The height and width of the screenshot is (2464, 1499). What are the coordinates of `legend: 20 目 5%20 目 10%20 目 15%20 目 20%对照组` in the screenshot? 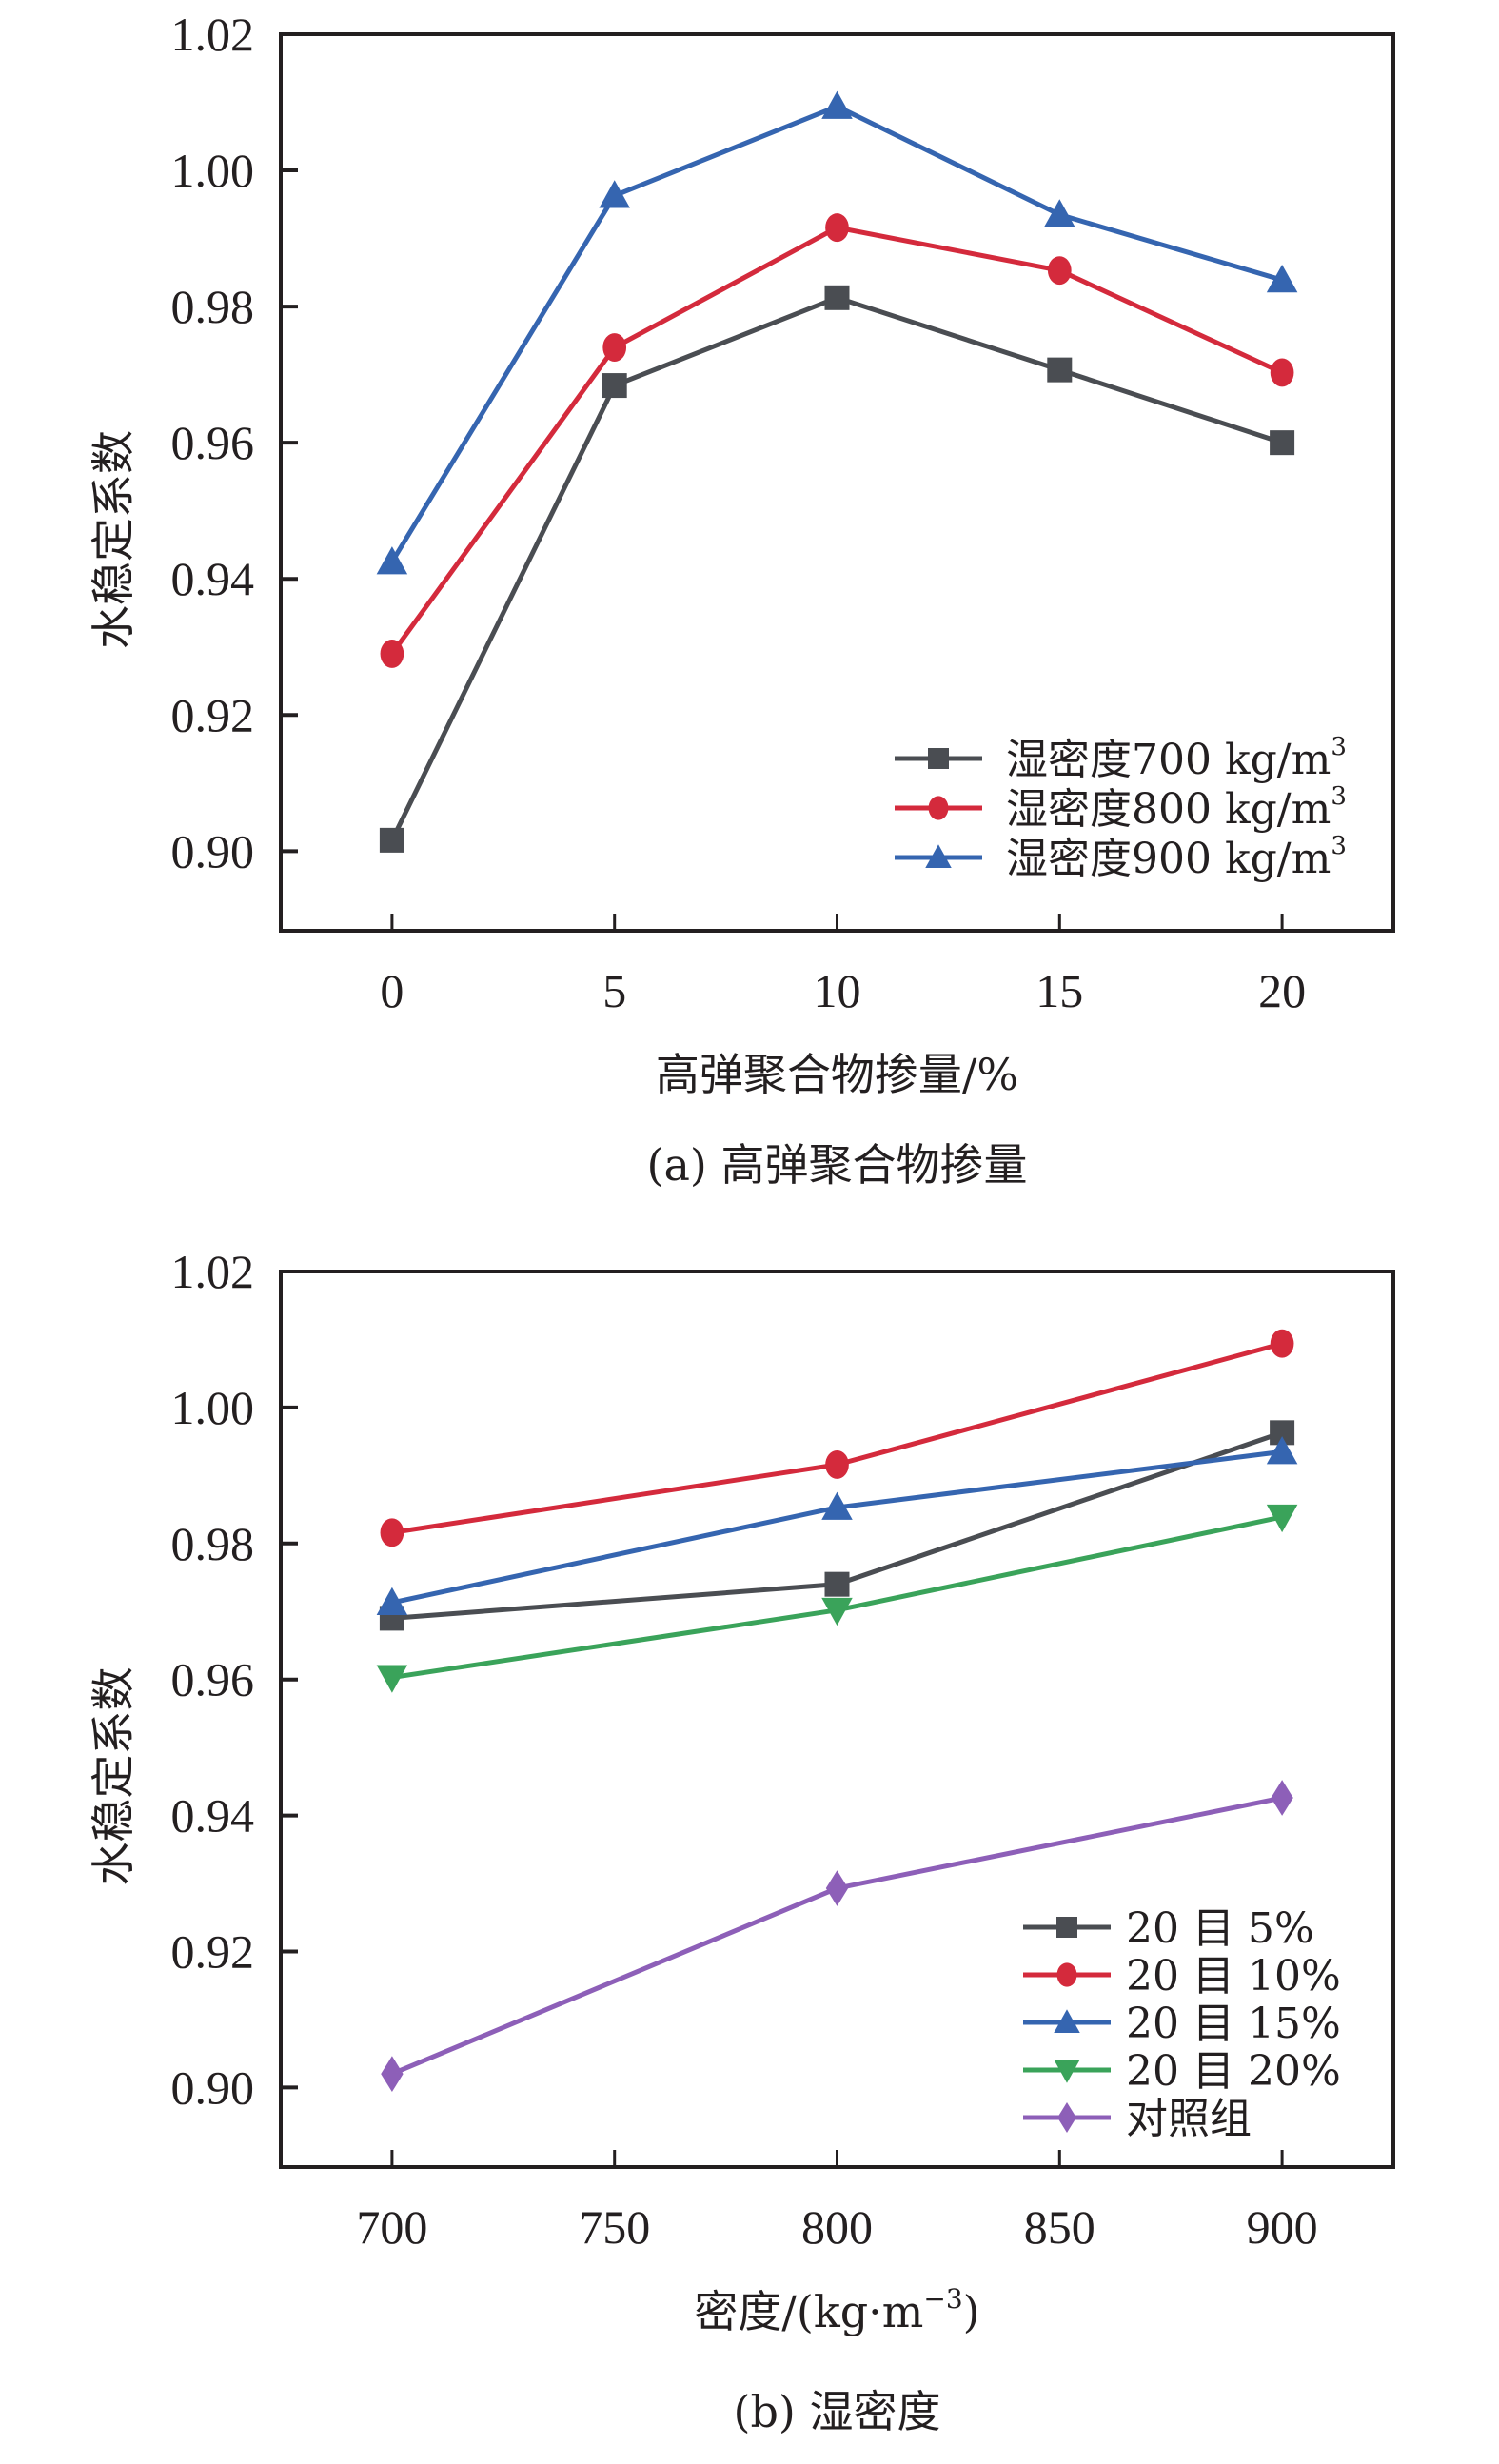 It's located at (1182, 2024).